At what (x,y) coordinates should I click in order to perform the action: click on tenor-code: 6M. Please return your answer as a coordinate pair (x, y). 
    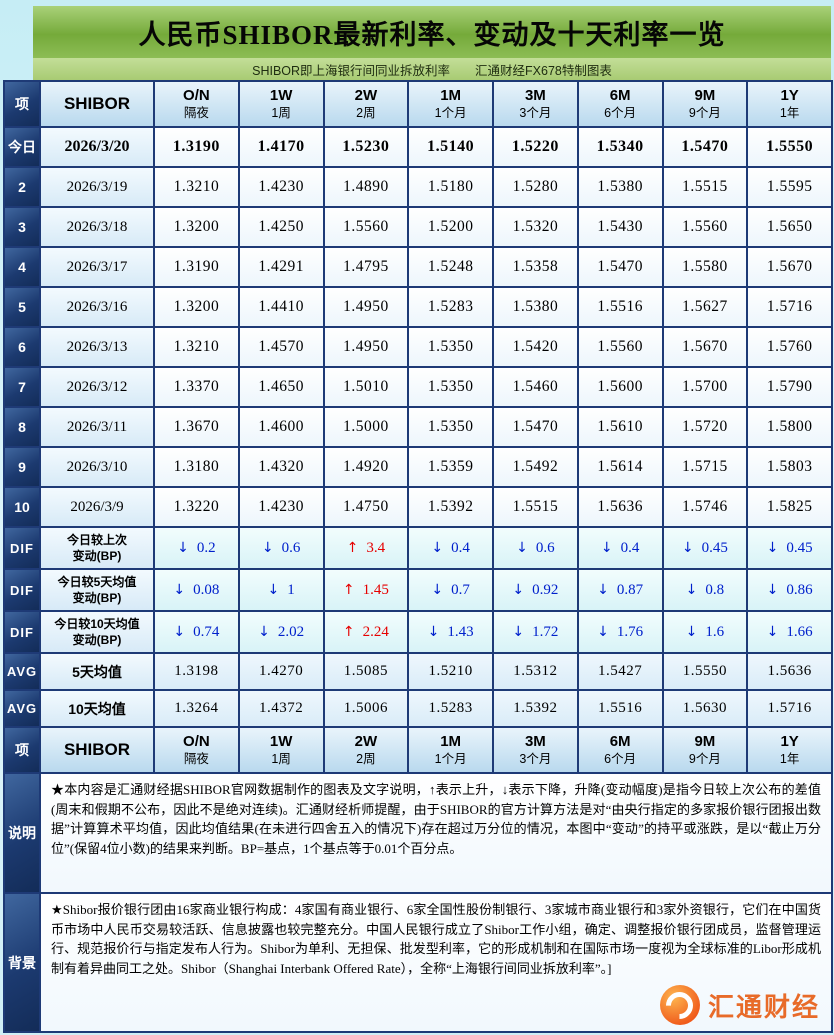
    Looking at the image, I should click on (620, 742).